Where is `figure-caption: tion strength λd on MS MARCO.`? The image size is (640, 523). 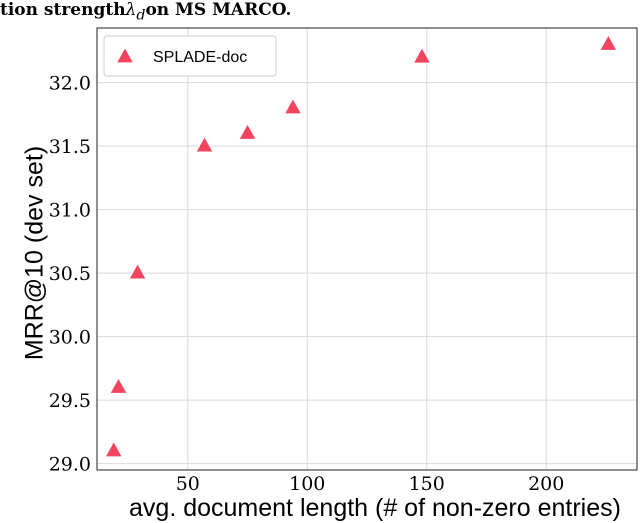 figure-caption: tion strength λd on MS MARCO. is located at coordinates (320, 12).